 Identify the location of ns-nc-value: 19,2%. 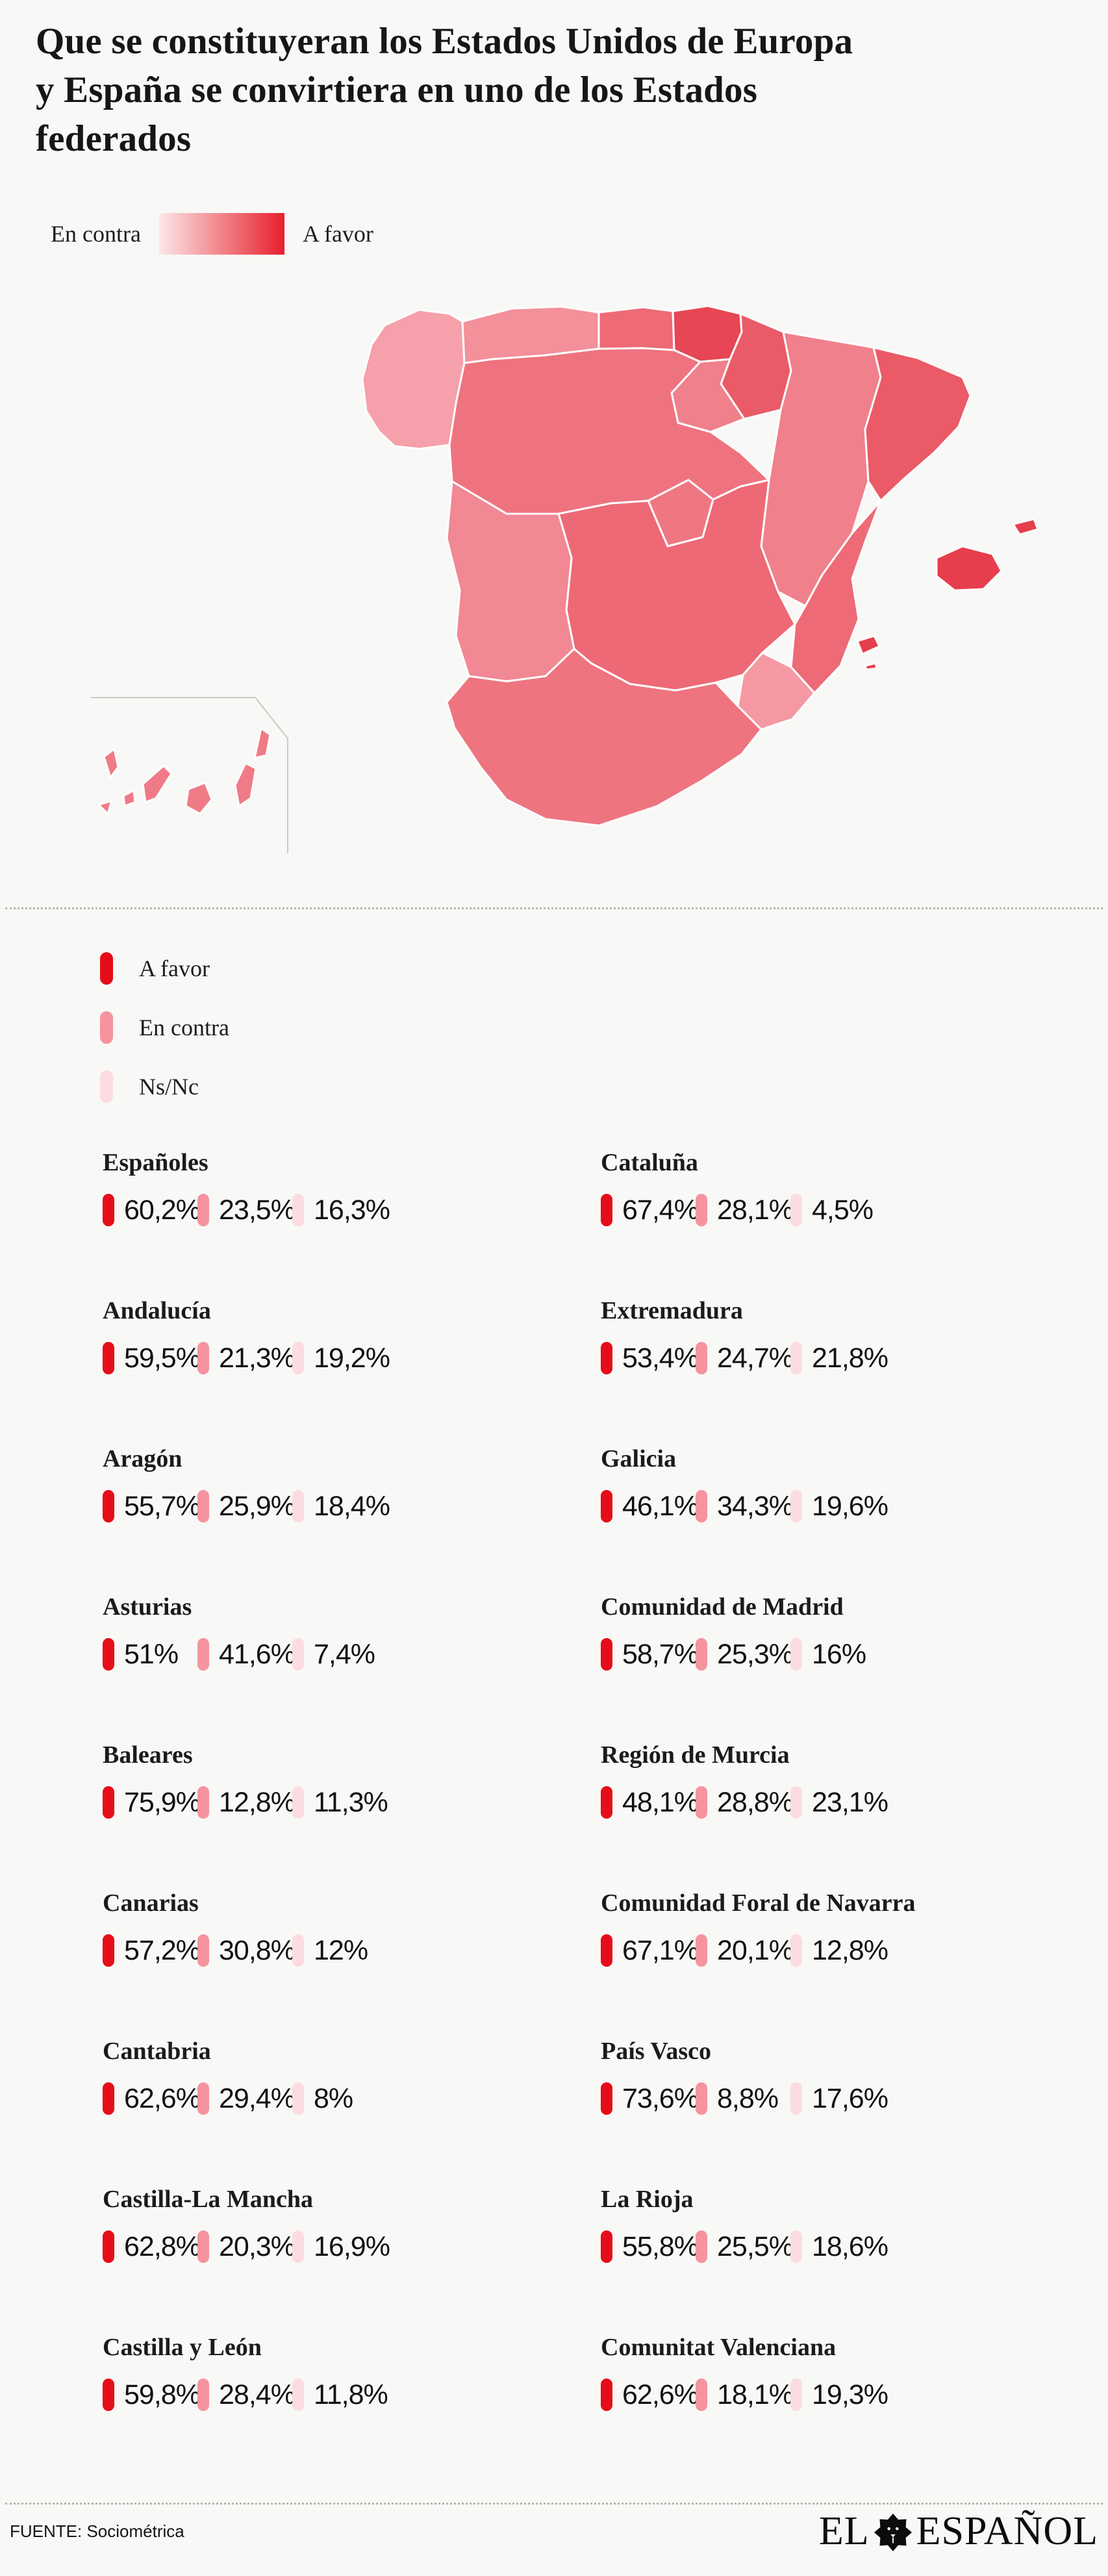
(352, 1358).